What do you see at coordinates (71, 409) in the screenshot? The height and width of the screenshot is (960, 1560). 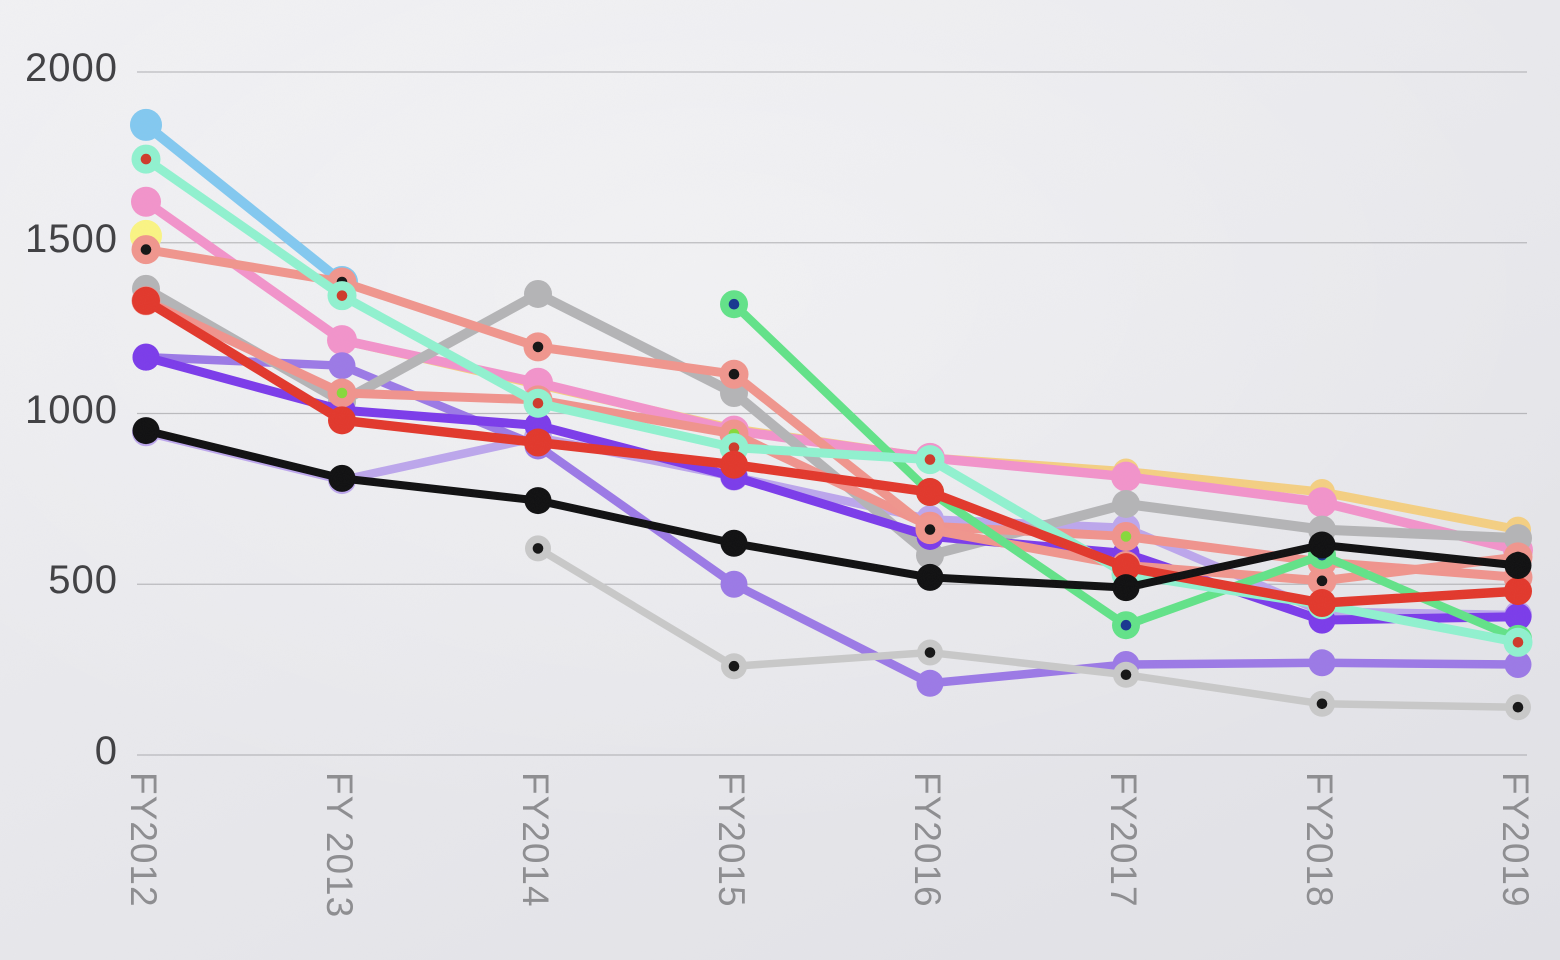 I see `y-tick-label: 1000` at bounding box center [71, 409].